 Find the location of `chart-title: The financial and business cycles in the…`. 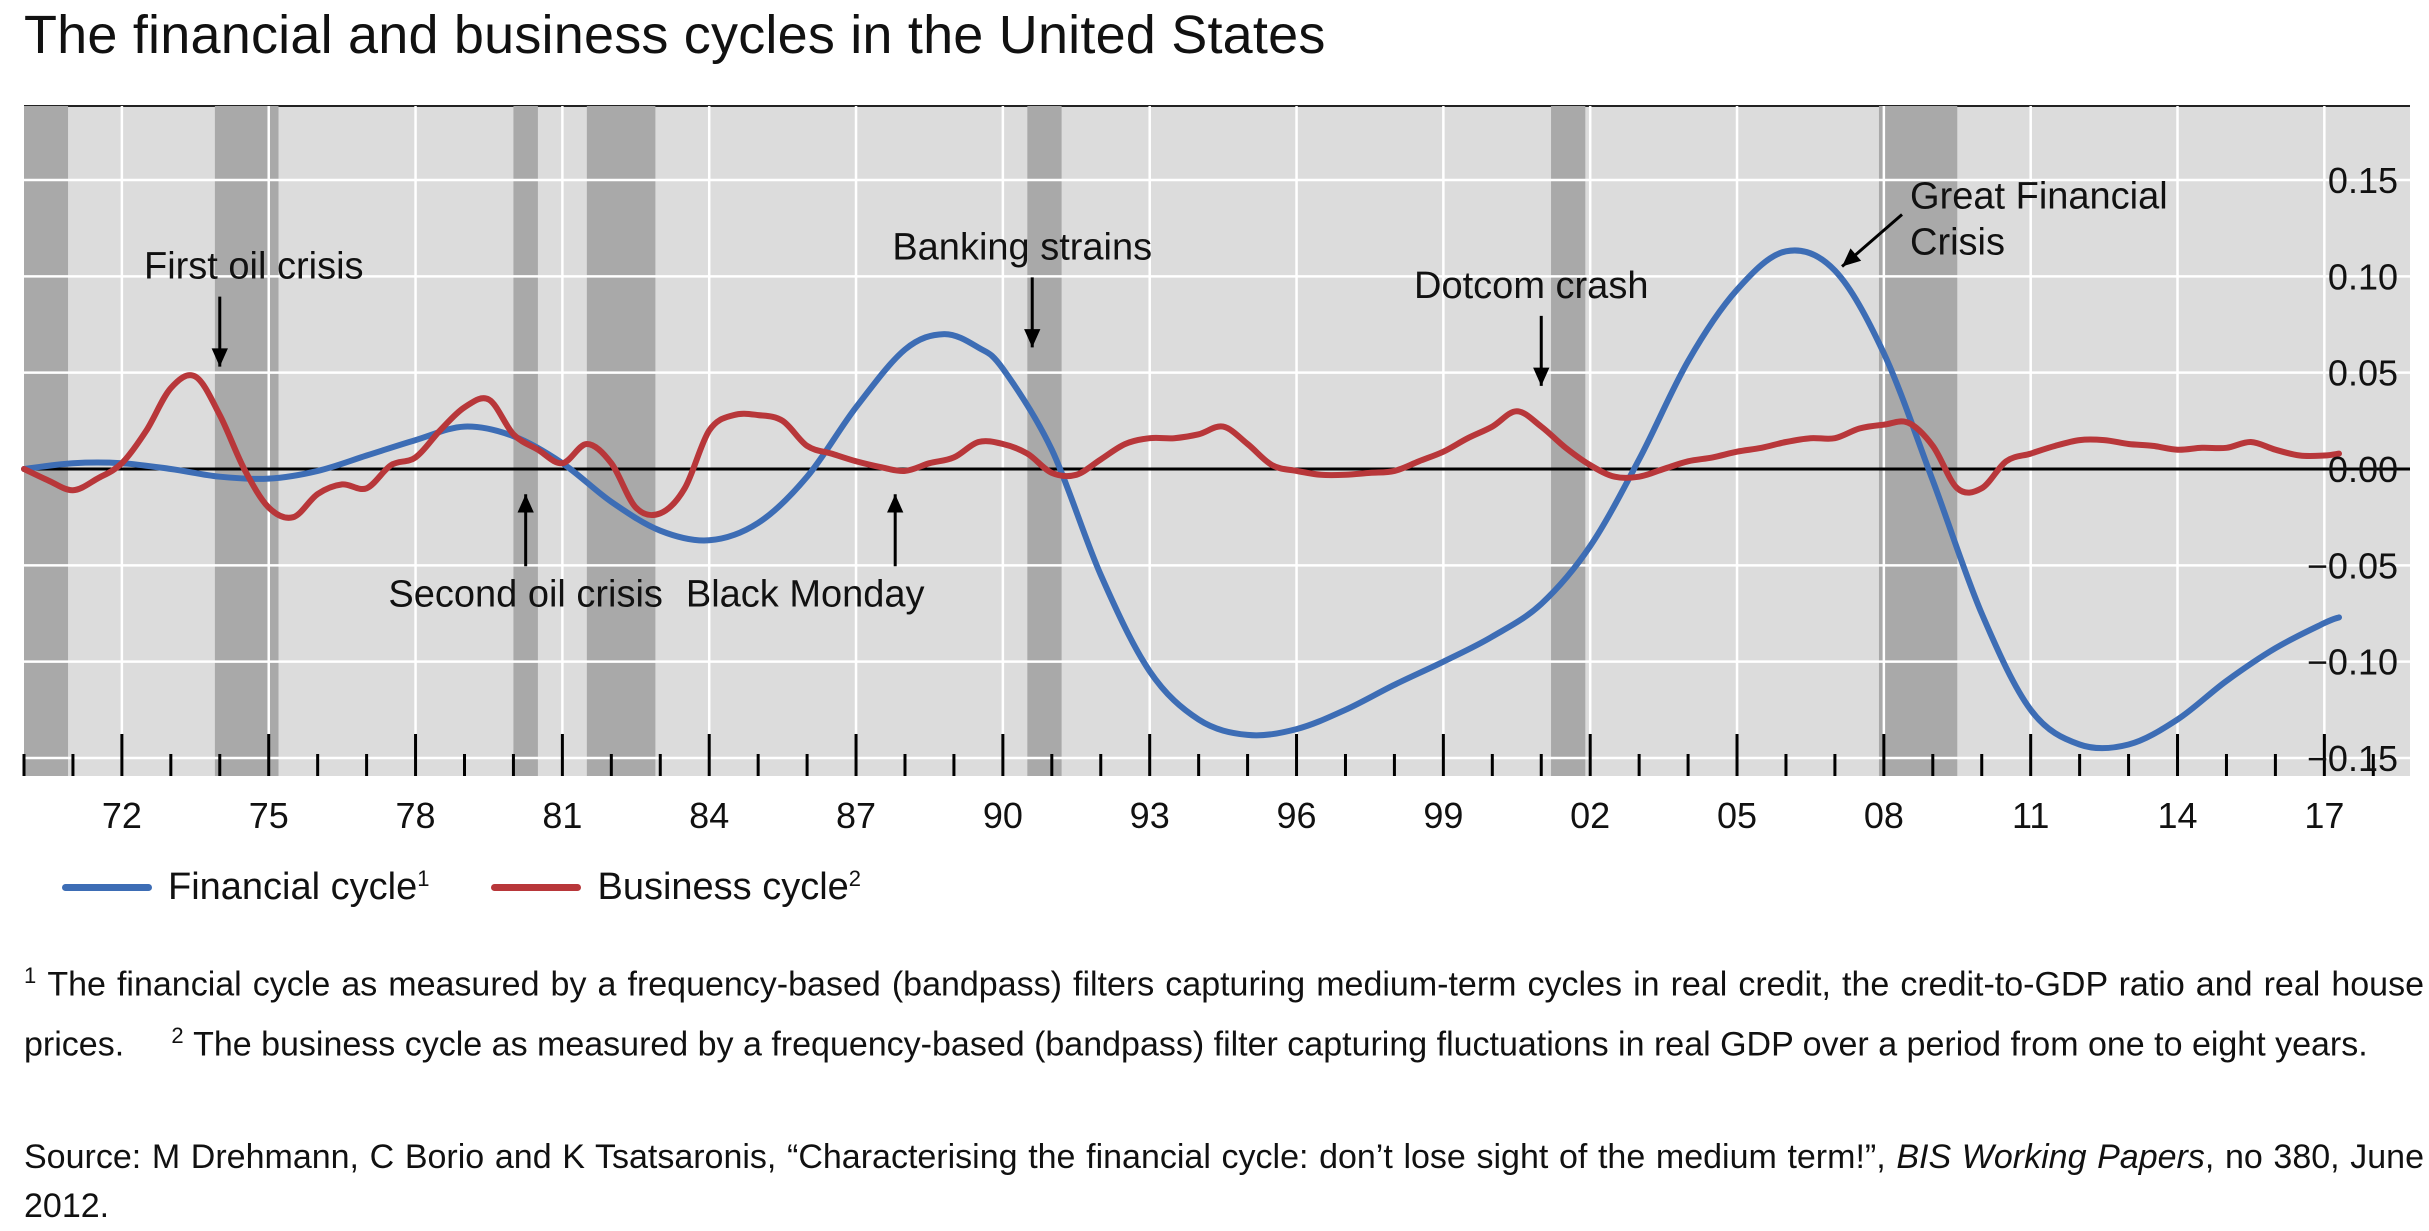

chart-title: The financial and business cycles in the… is located at coordinates (675, 35).